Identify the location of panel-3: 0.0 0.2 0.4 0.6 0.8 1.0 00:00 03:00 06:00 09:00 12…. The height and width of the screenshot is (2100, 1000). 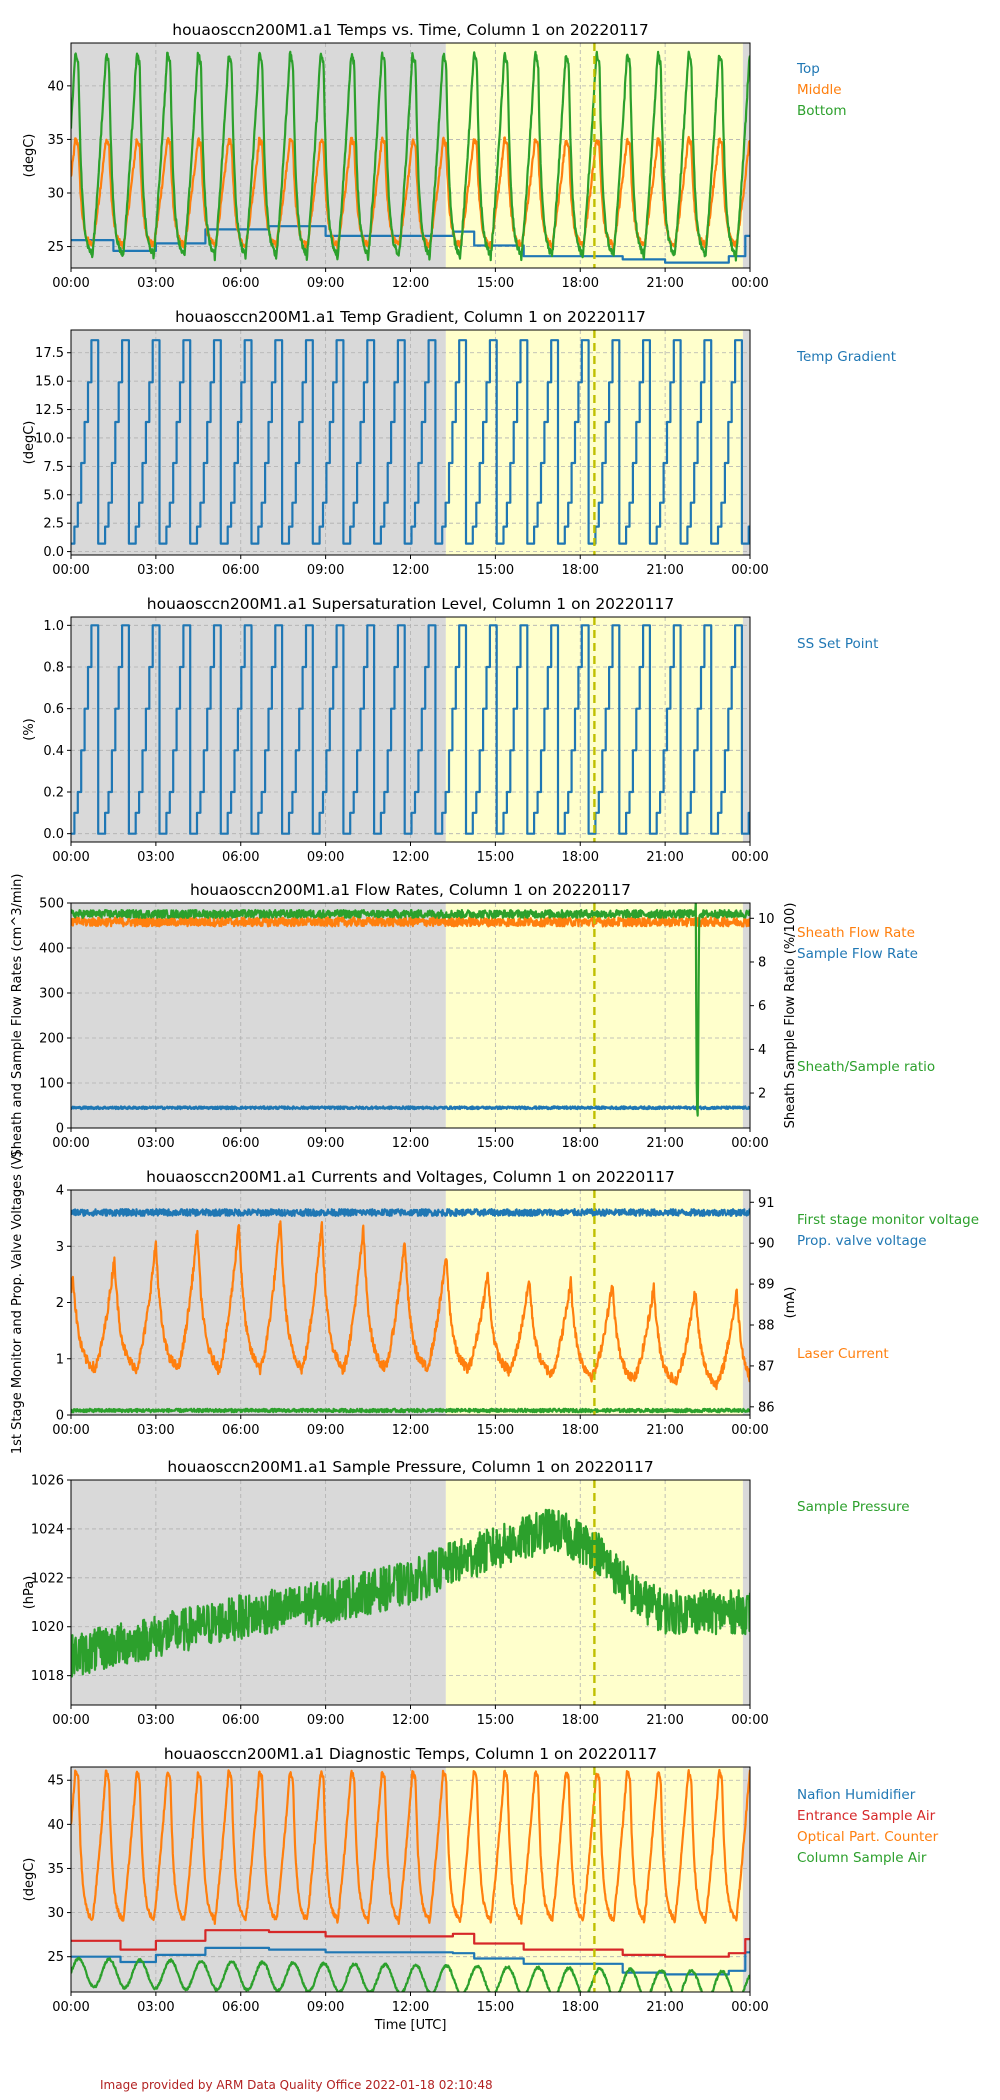
(450, 730).